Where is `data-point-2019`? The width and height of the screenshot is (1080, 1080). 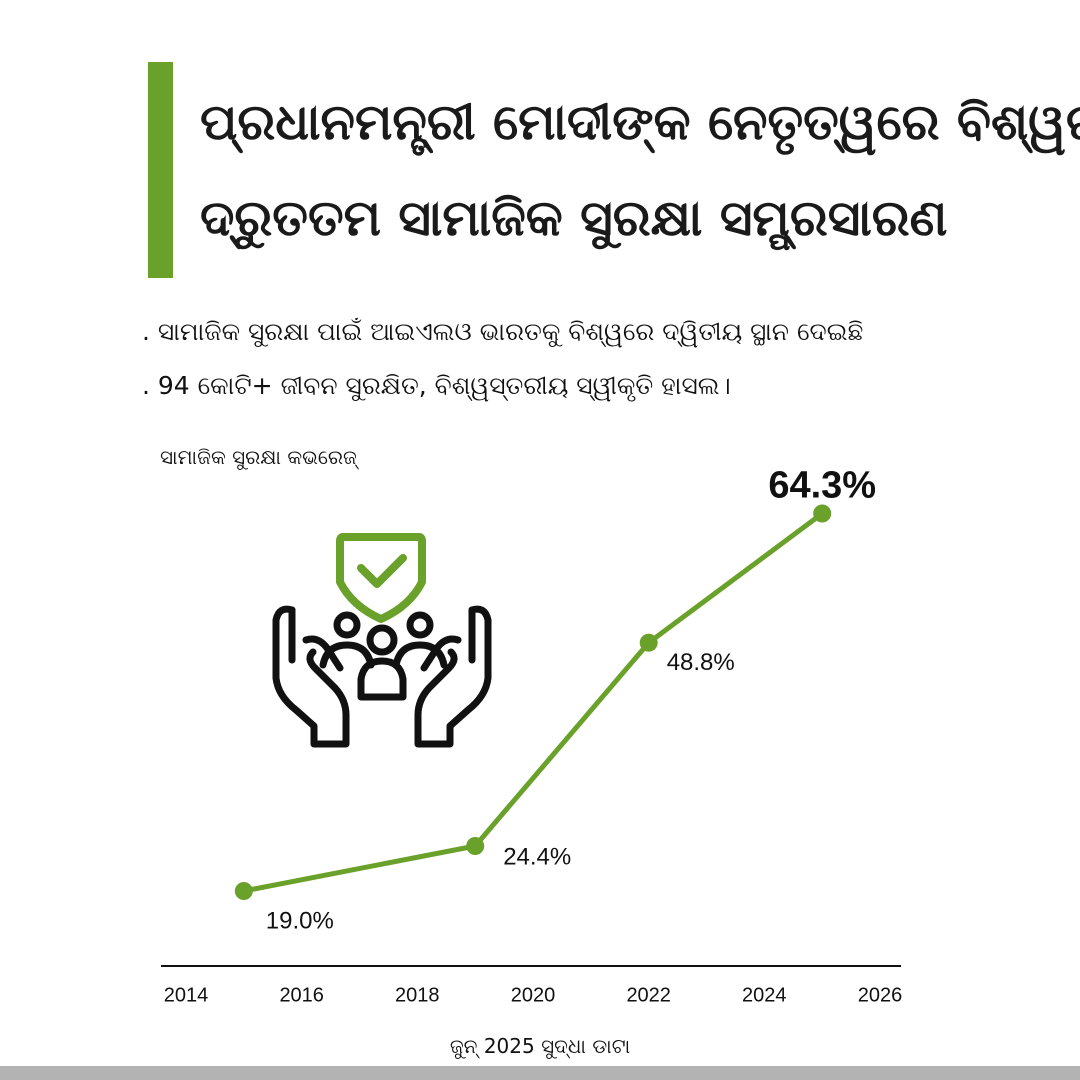 data-point-2019 is located at coordinates (475, 846).